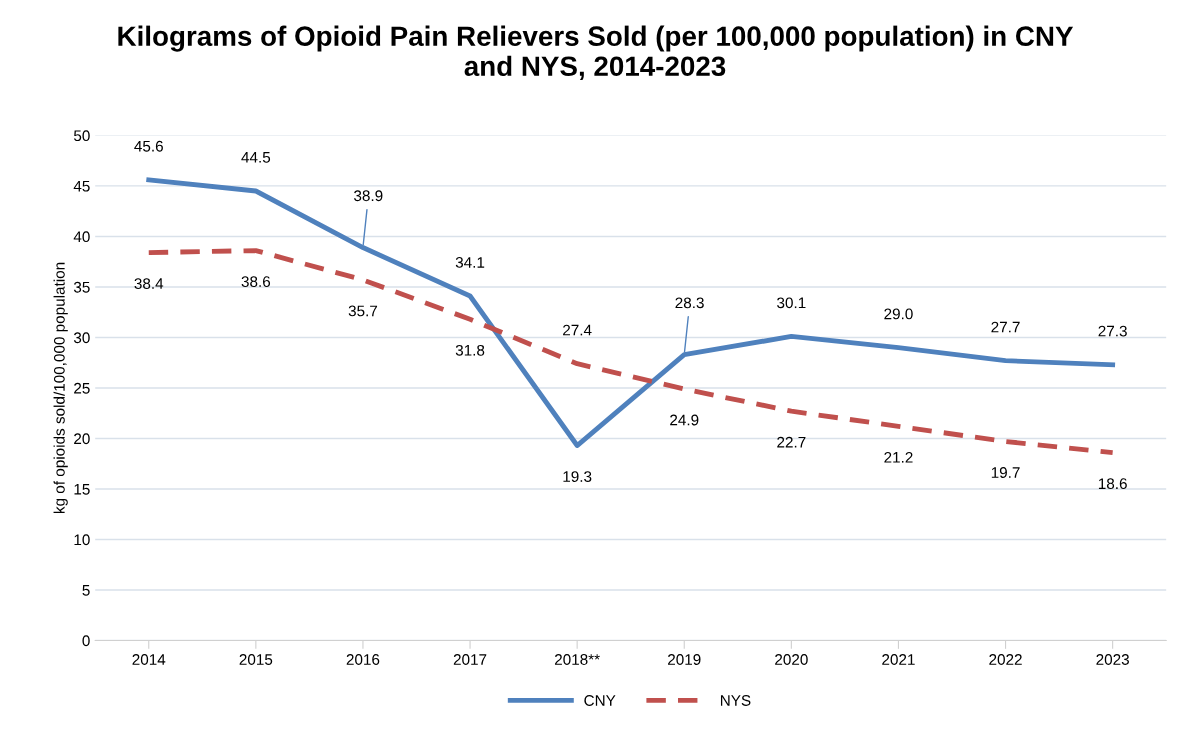 Image resolution: width=1190 pixels, height=732 pixels. I want to click on data-label: 21.2, so click(898, 457).